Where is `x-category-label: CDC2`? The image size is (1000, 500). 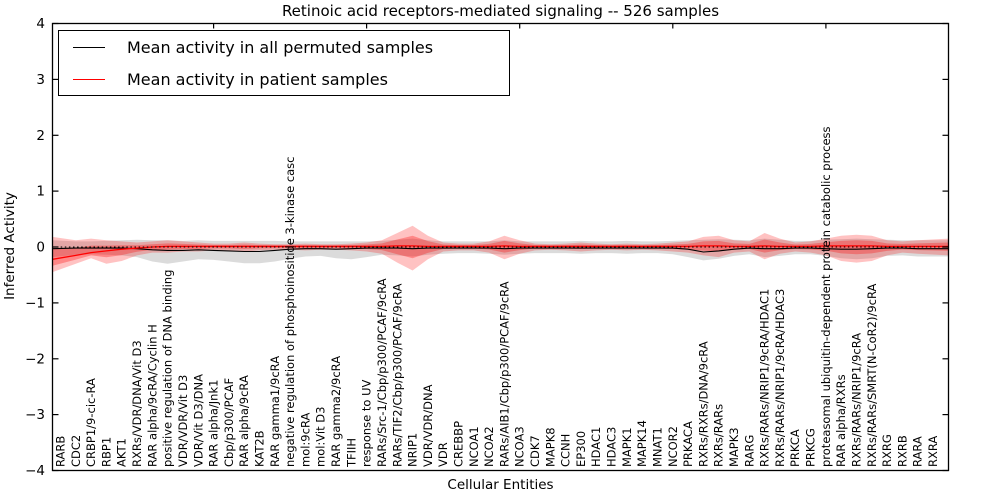
x-category-label: CDC2 is located at coordinates (76, 451).